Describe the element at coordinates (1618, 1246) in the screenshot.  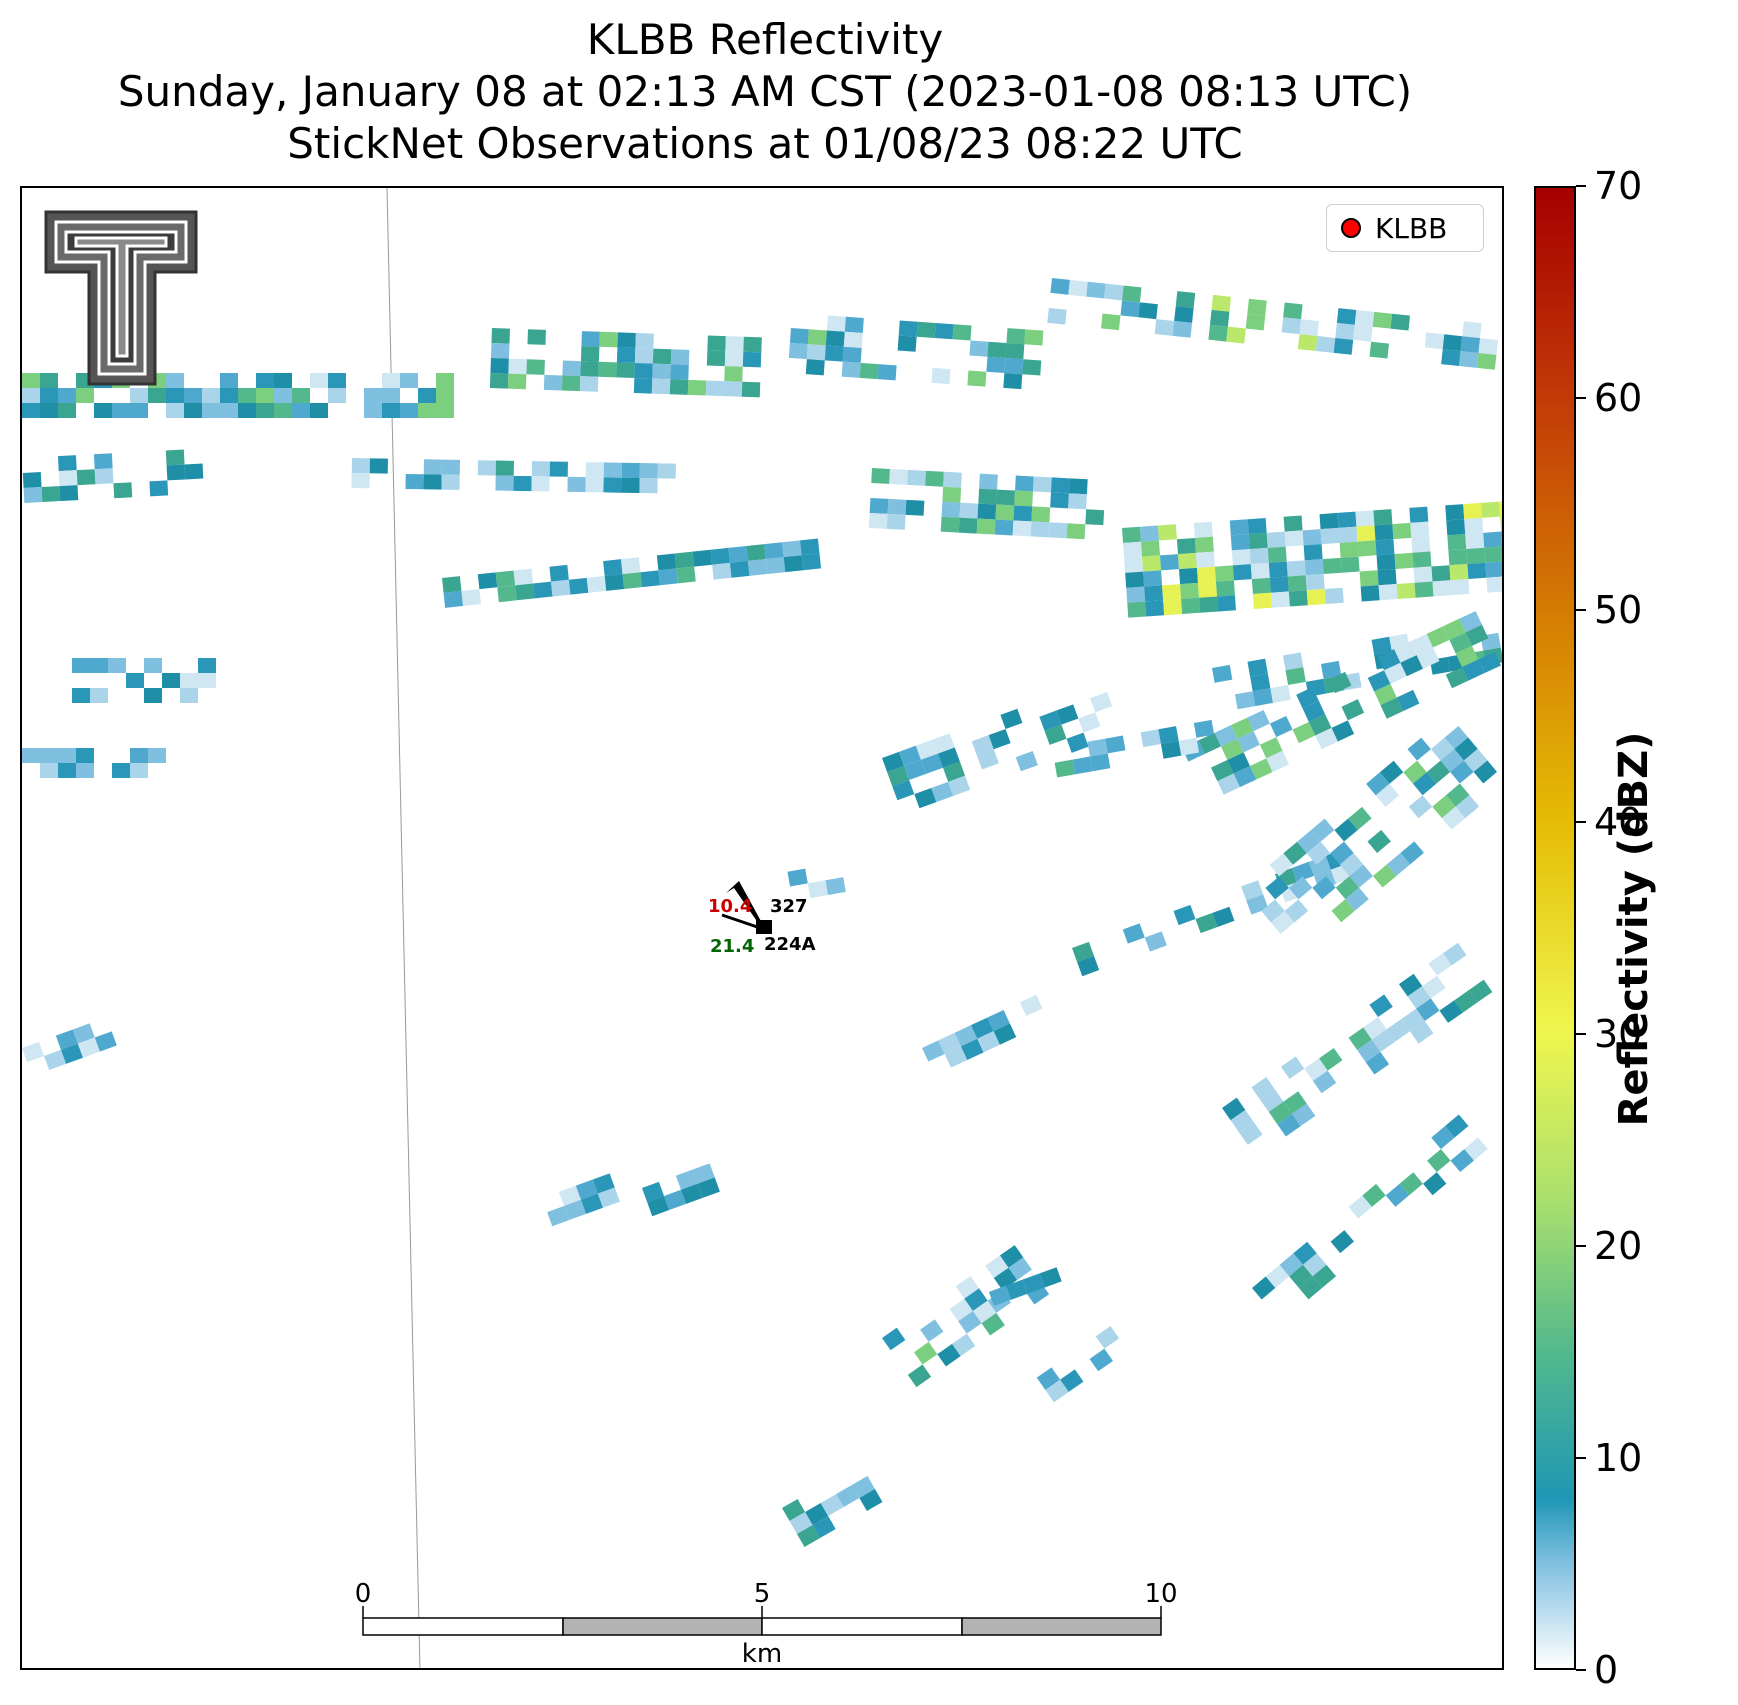
I see `colorbar-tick-label: 20` at that location.